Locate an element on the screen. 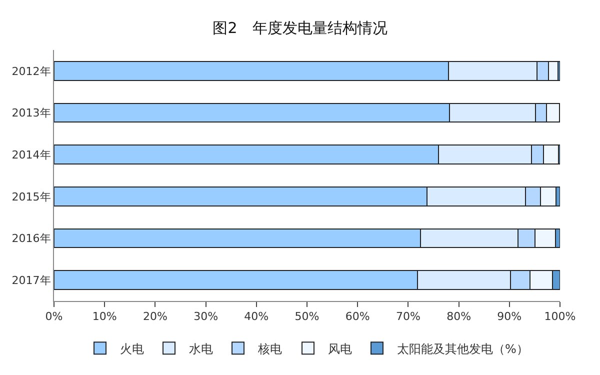 The image size is (600, 375). y-tick-label: 2016年 is located at coordinates (31, 239).